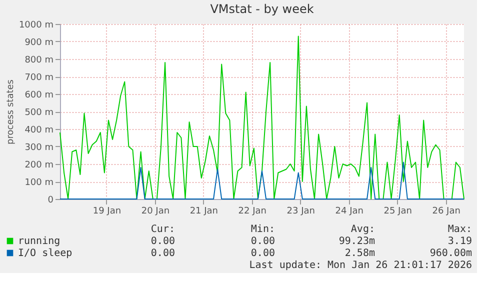  Describe the element at coordinates (11, 111) in the screenshot. I see `y-axis-title: process states` at that location.